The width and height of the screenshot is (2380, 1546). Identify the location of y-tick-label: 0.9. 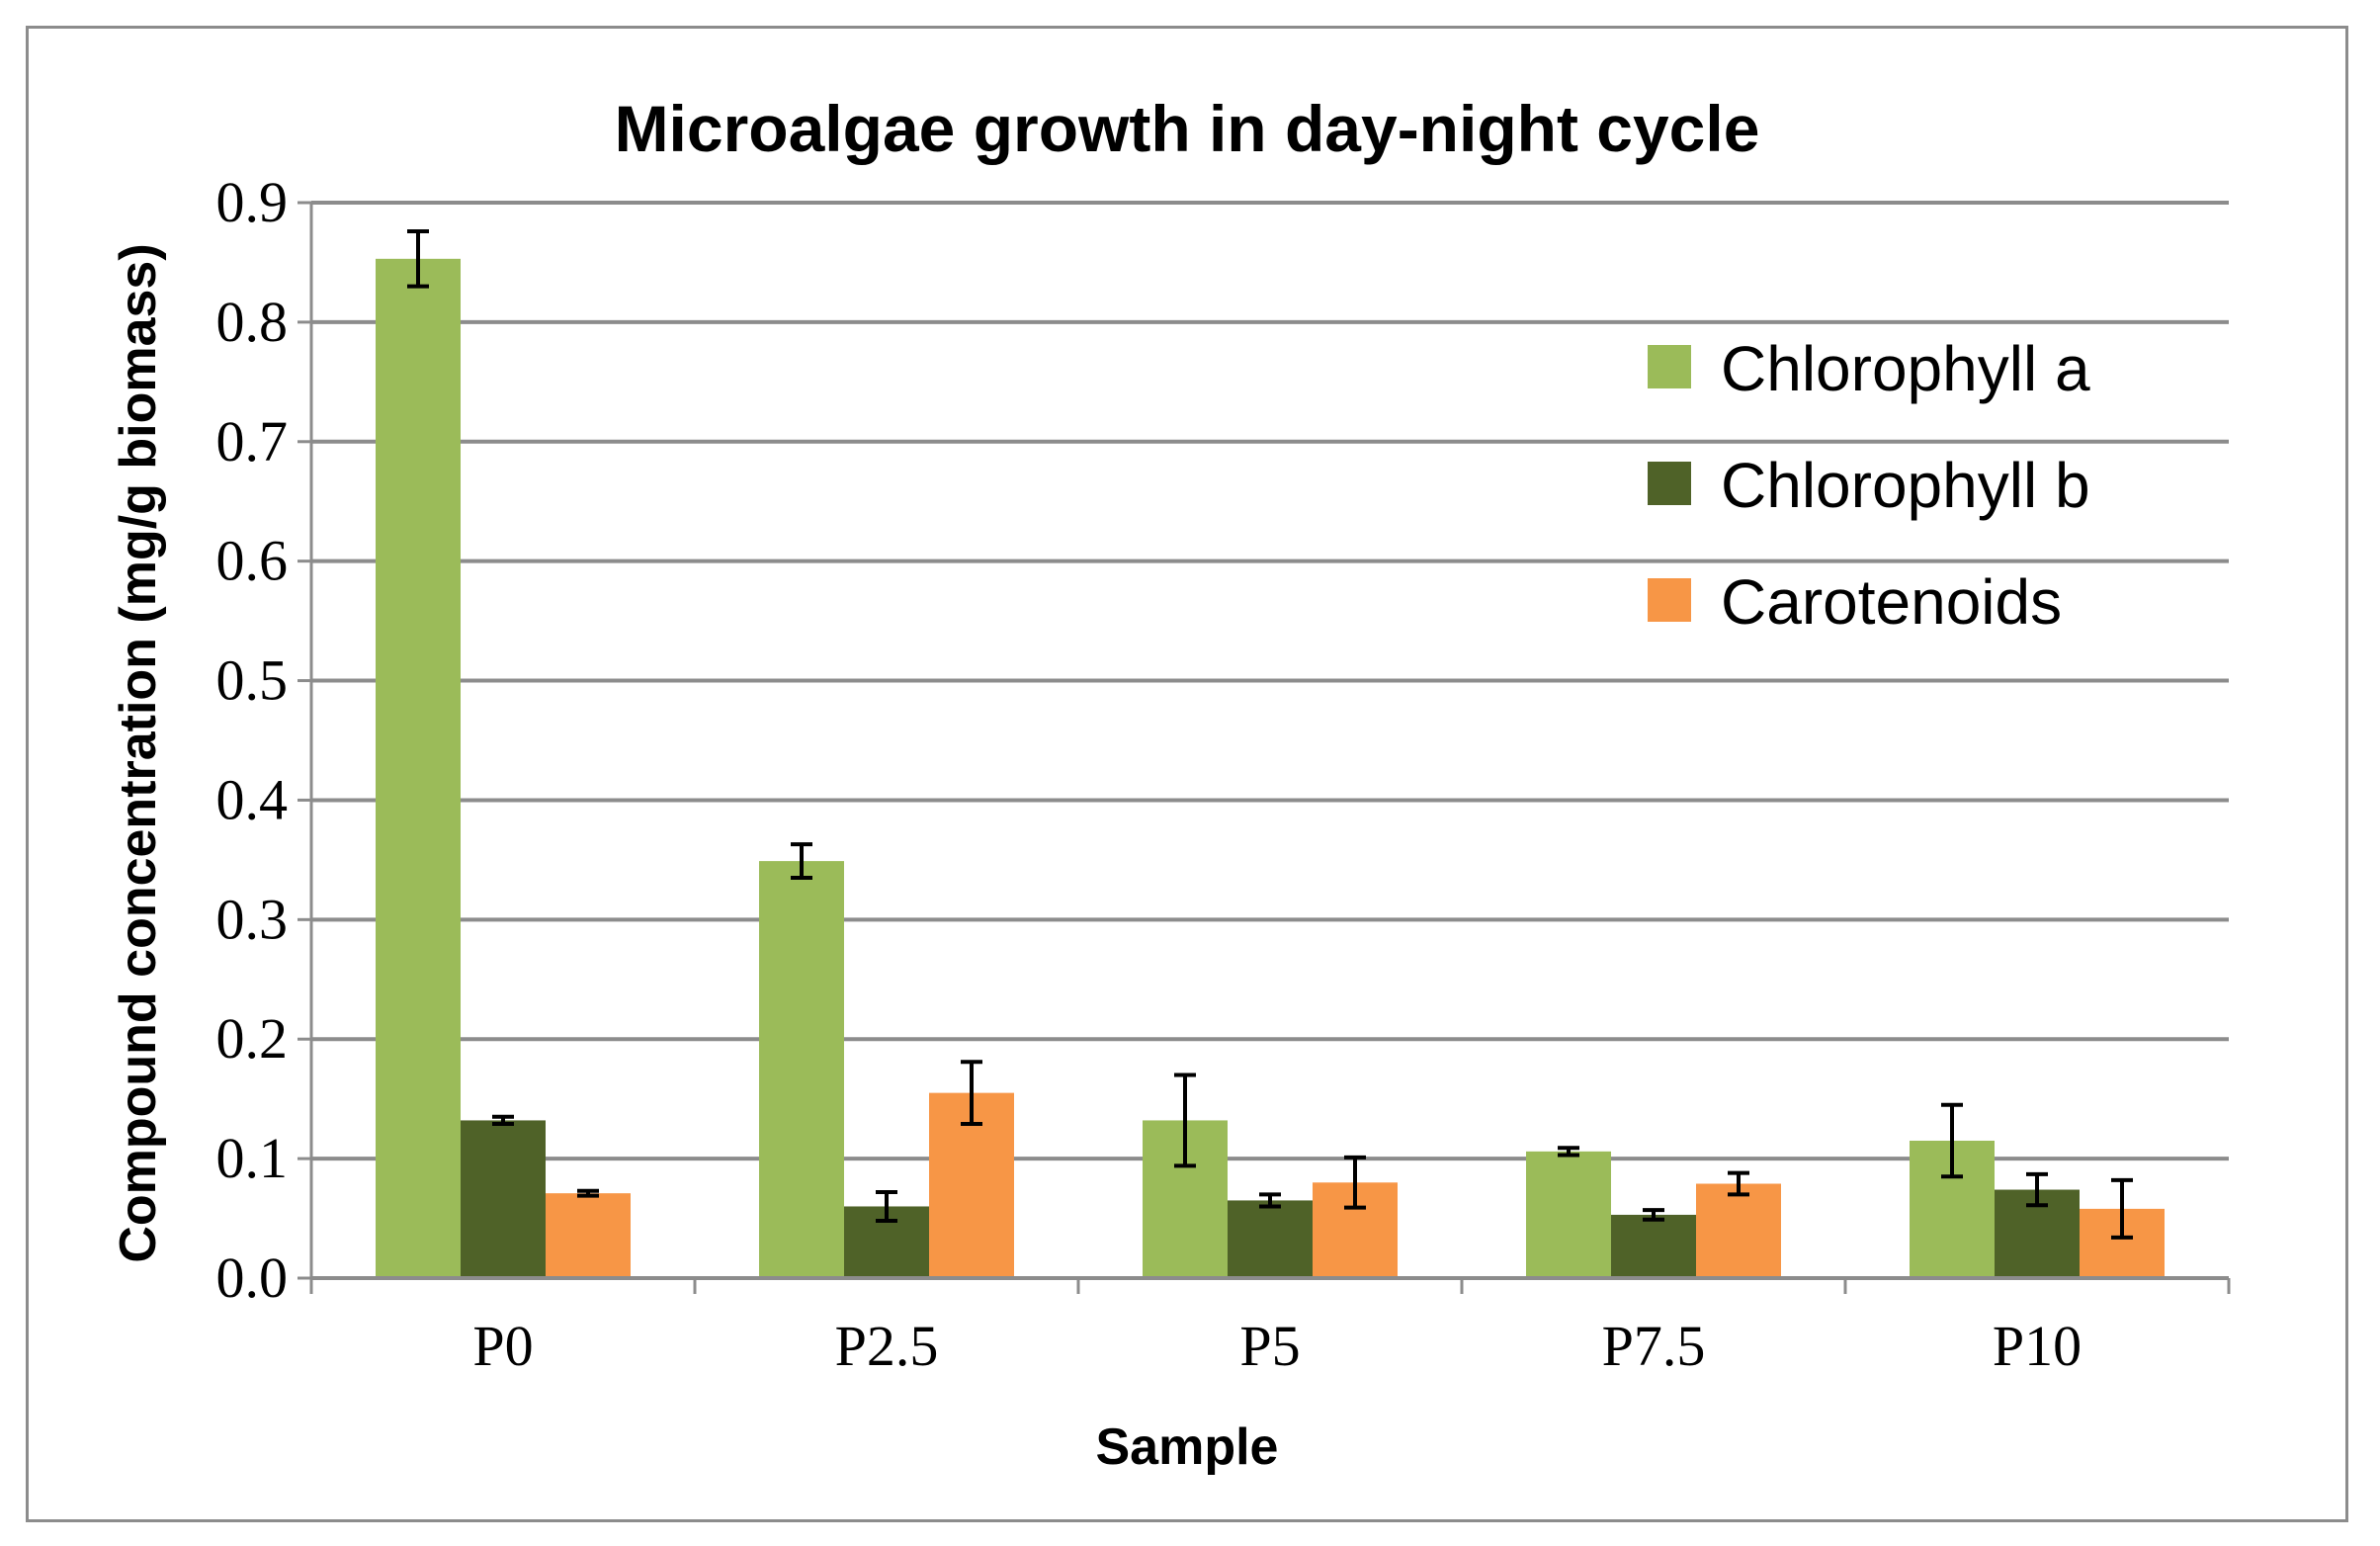
(252, 202).